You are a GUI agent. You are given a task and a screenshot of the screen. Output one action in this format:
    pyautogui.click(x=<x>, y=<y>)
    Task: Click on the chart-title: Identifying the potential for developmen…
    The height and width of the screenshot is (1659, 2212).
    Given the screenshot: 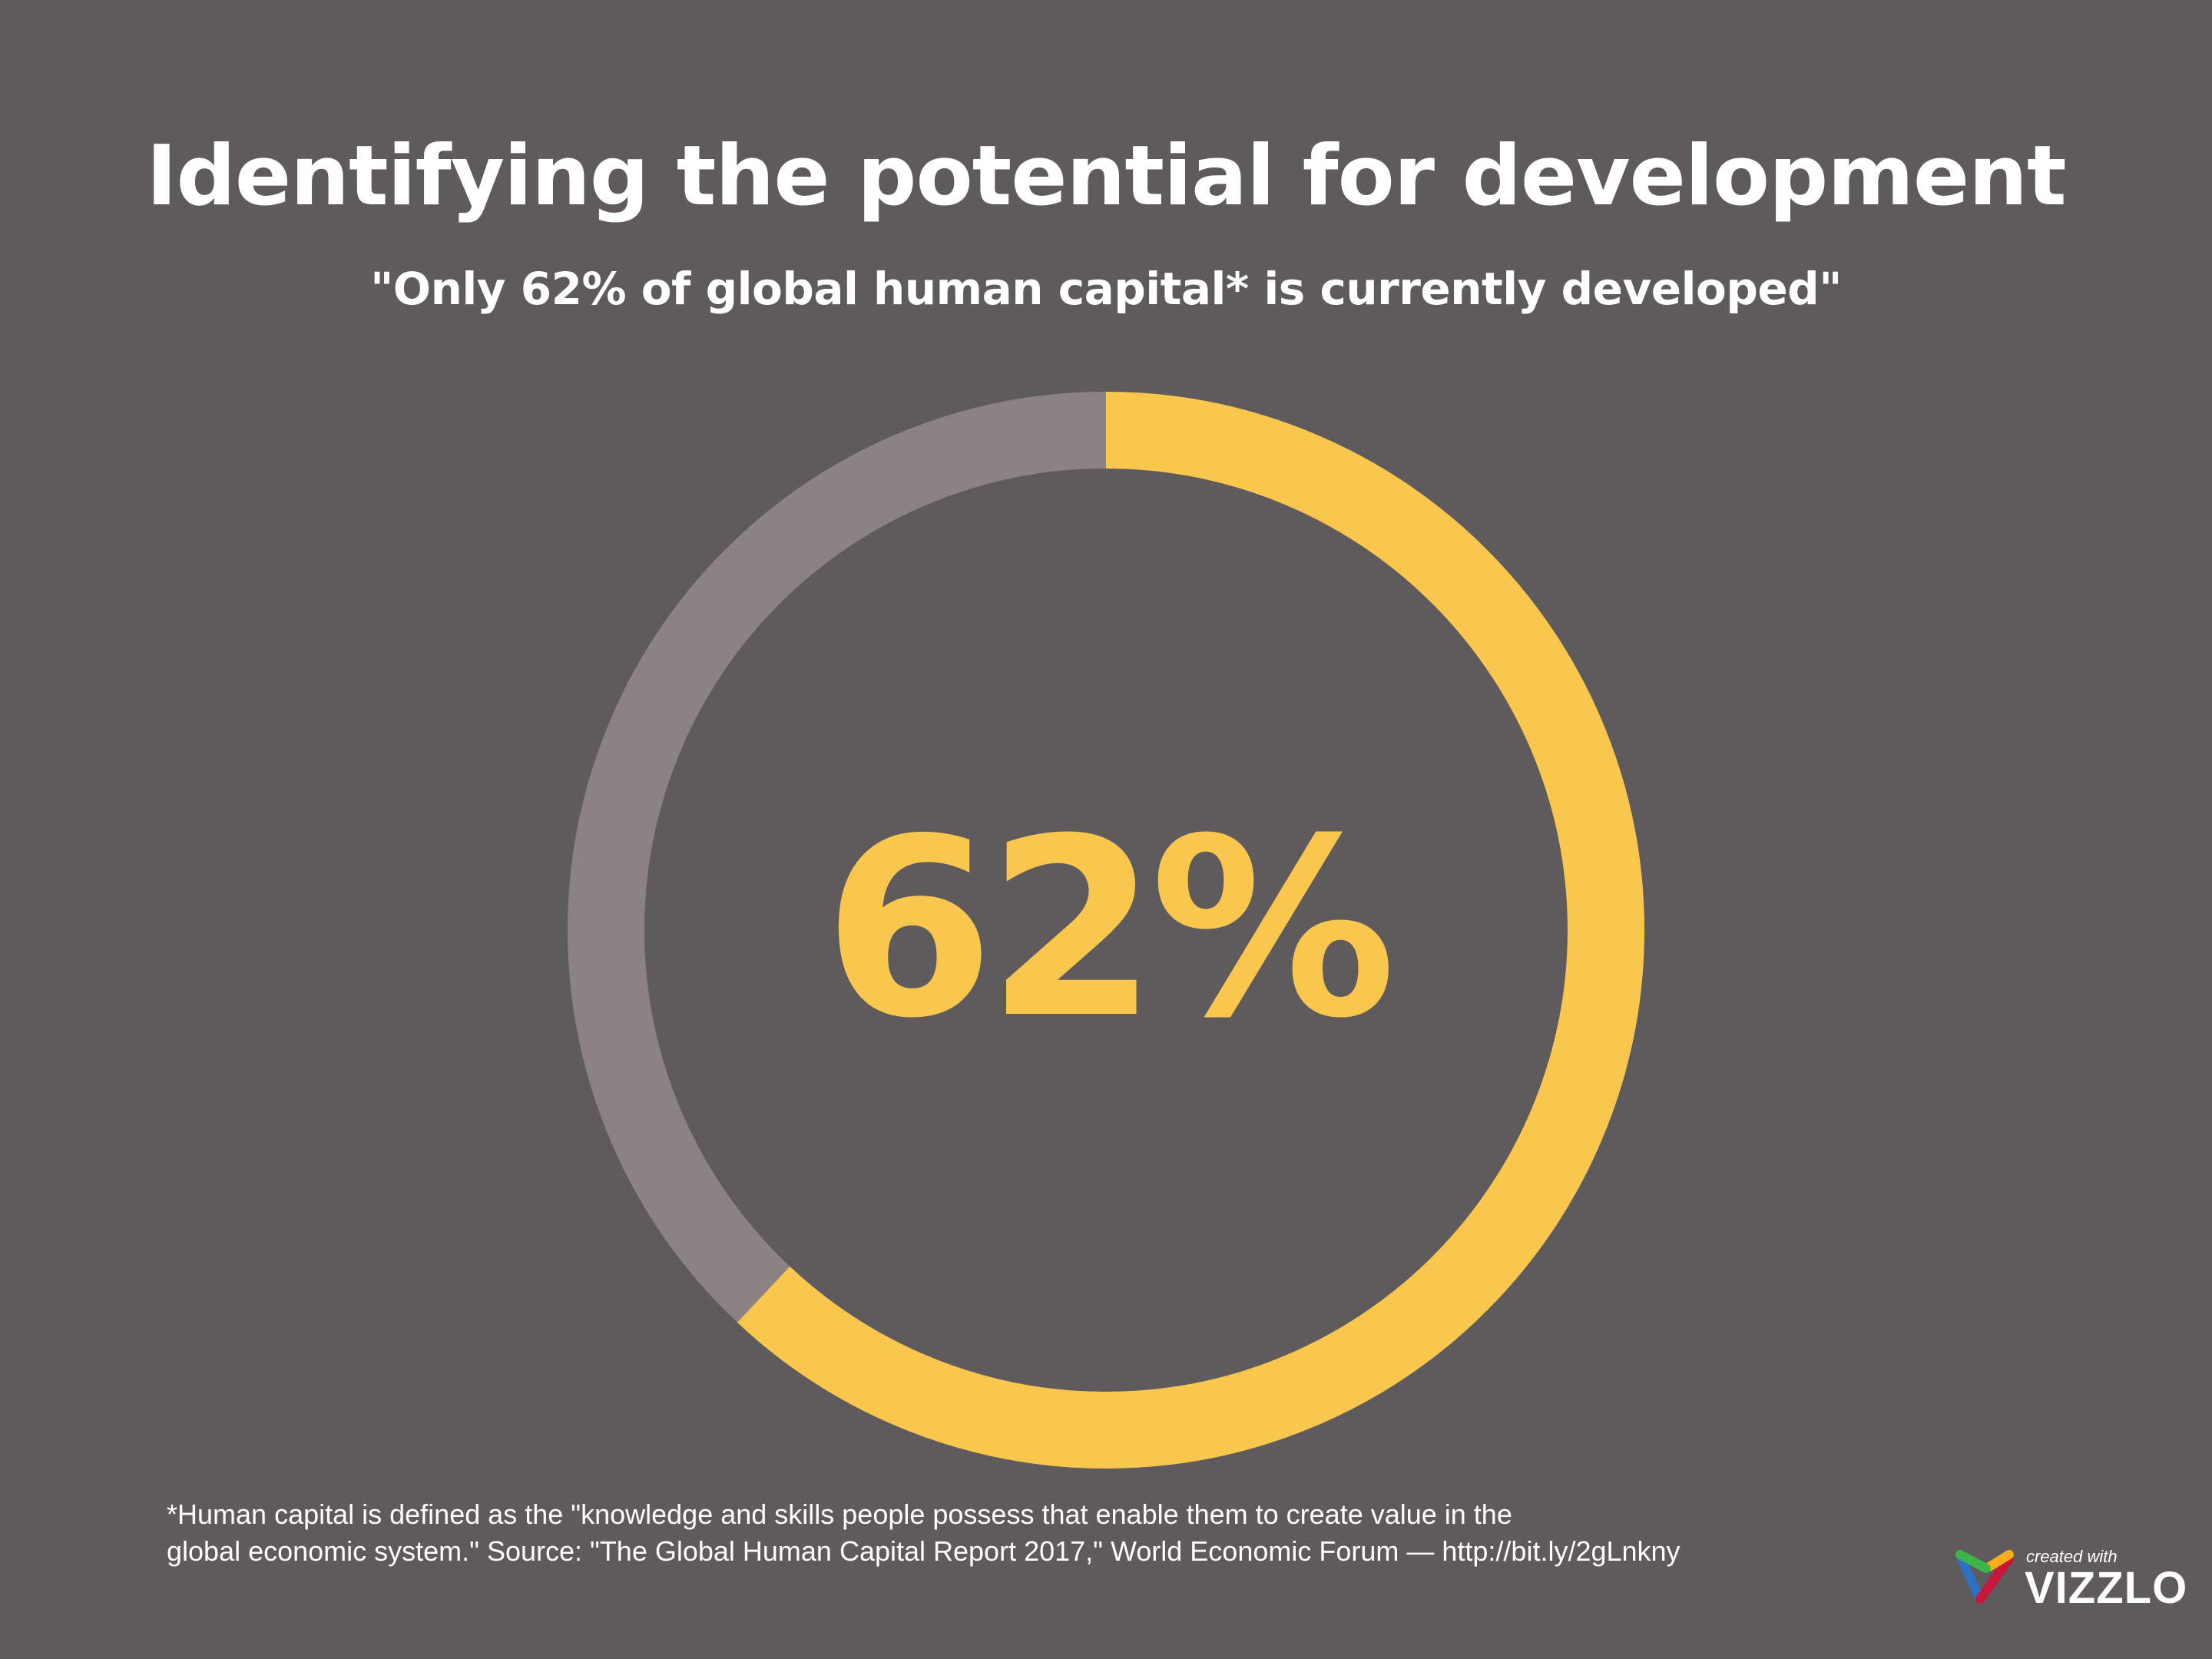 What is the action you would take?
    pyautogui.click(x=1106, y=176)
    